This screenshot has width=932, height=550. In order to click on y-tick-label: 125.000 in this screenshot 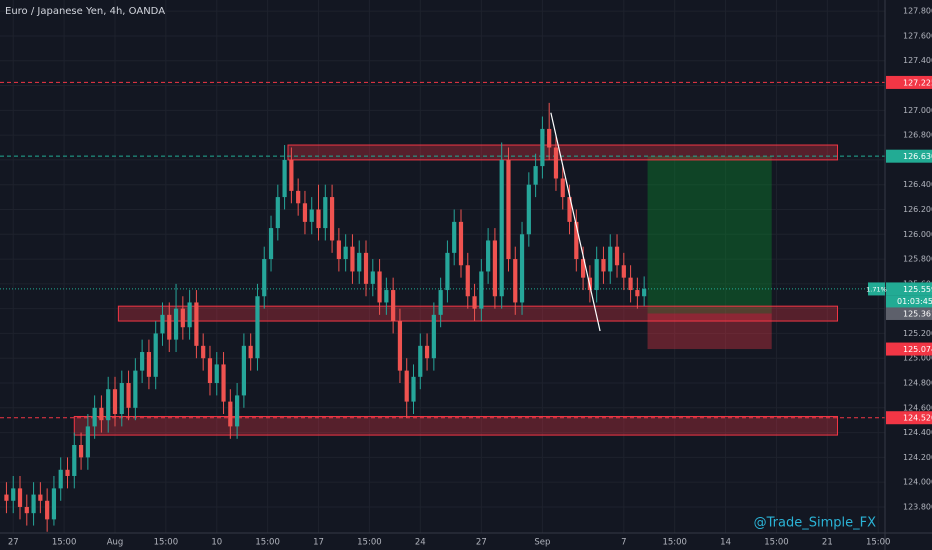, I will do `click(917, 358)`.